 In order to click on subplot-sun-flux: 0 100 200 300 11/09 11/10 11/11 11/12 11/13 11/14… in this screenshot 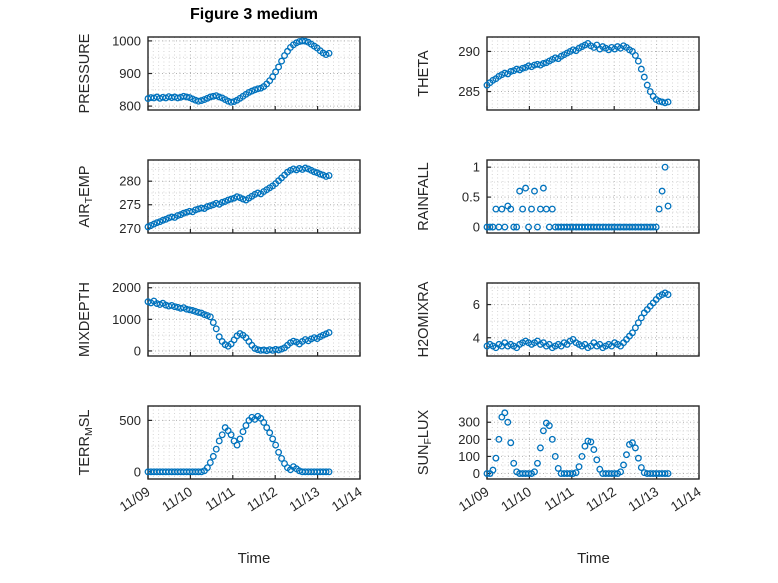, I will do `click(560, 460)`.